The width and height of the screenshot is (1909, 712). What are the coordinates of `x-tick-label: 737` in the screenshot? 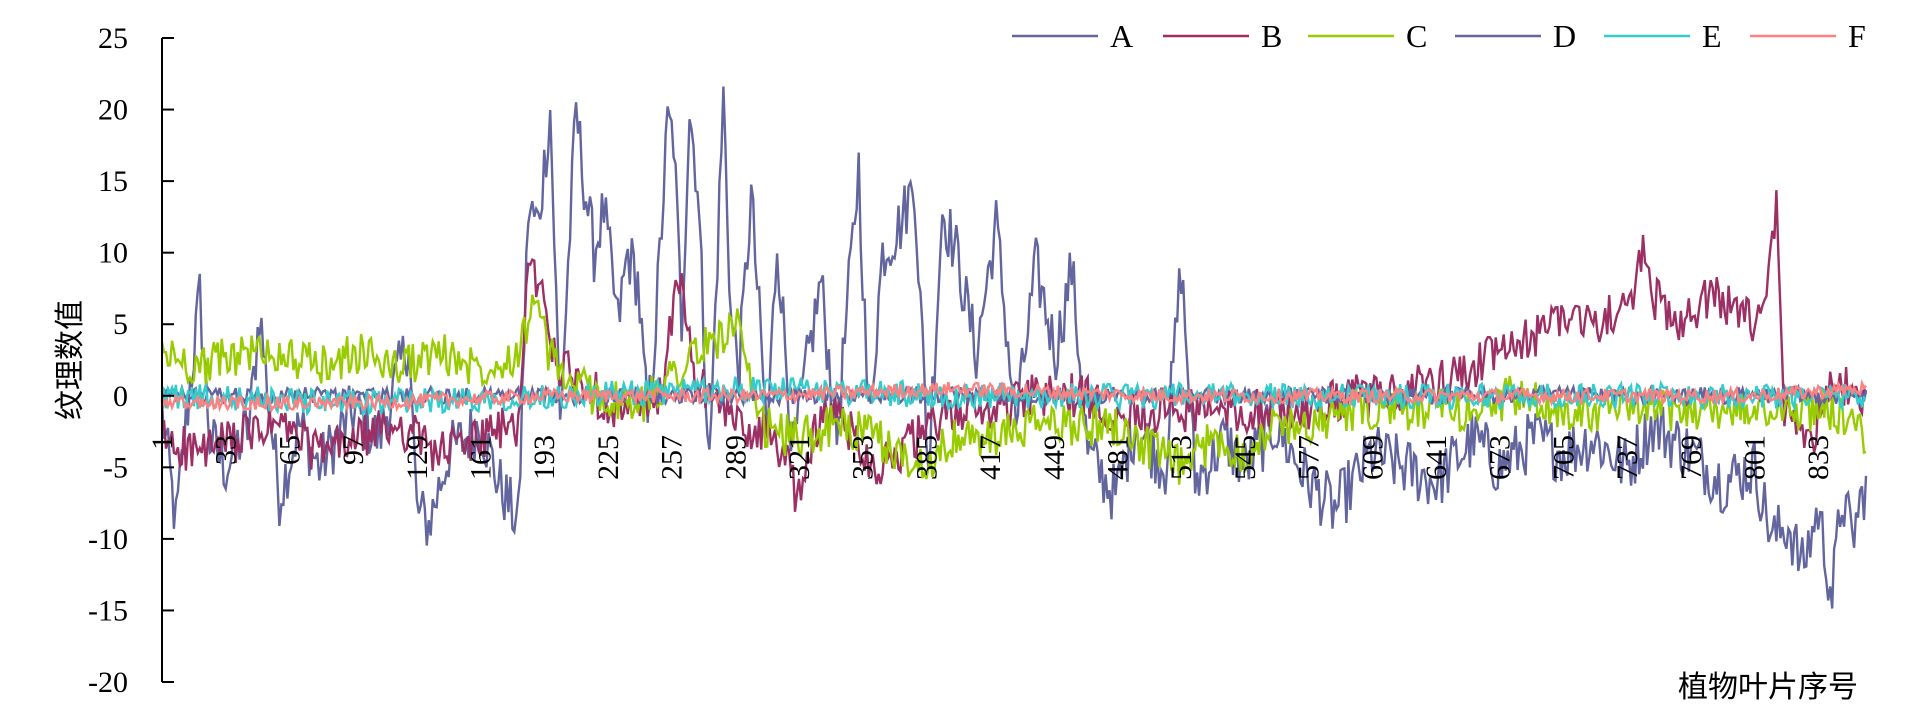 It's located at (1627, 457).